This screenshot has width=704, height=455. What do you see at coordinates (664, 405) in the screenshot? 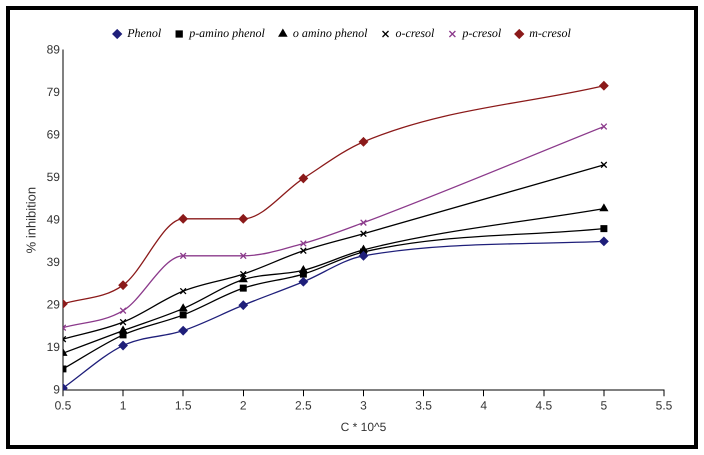
I see `x-tick-label: 5.5` at bounding box center [664, 405].